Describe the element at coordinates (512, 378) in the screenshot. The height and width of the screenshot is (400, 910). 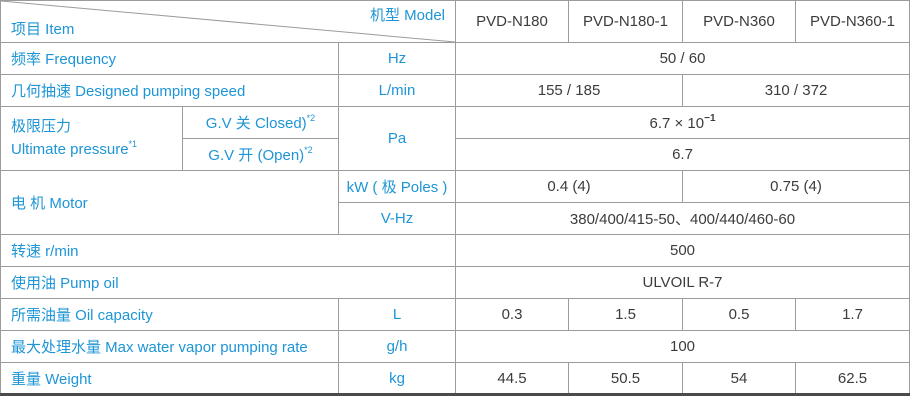
I see `weight-value: 44.5` at that location.